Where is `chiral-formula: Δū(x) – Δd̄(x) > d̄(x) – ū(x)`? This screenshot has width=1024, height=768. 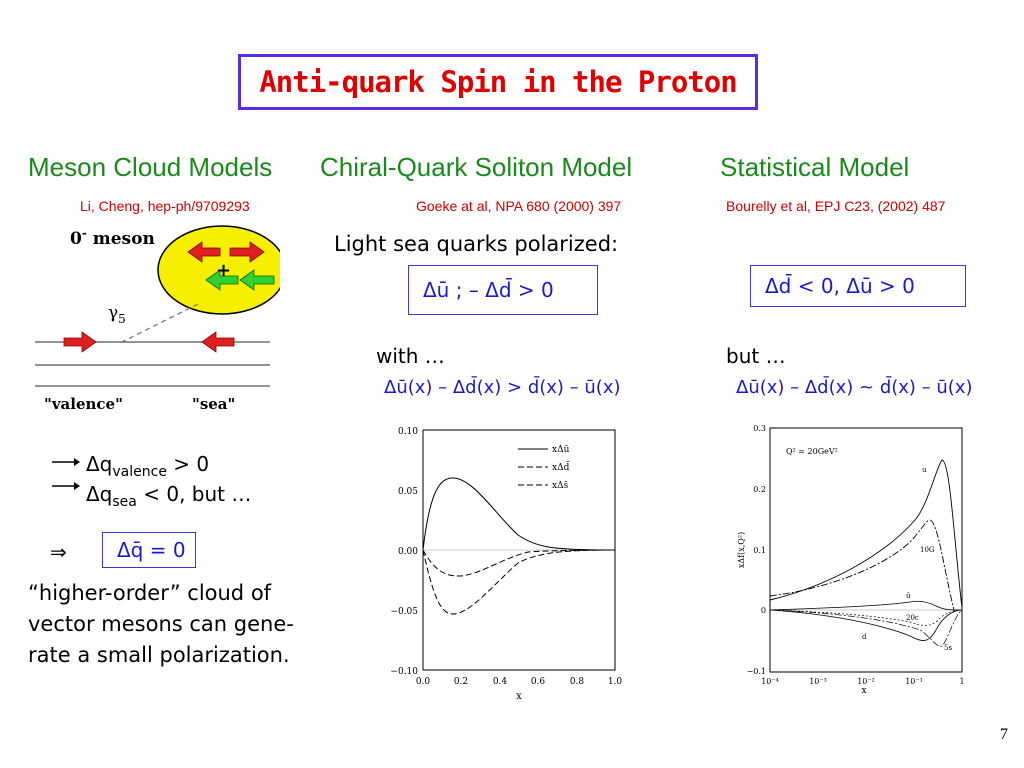
chiral-formula: Δū(x) – Δd̄(x) > d̄(x) – ū(x) is located at coordinates (502, 387).